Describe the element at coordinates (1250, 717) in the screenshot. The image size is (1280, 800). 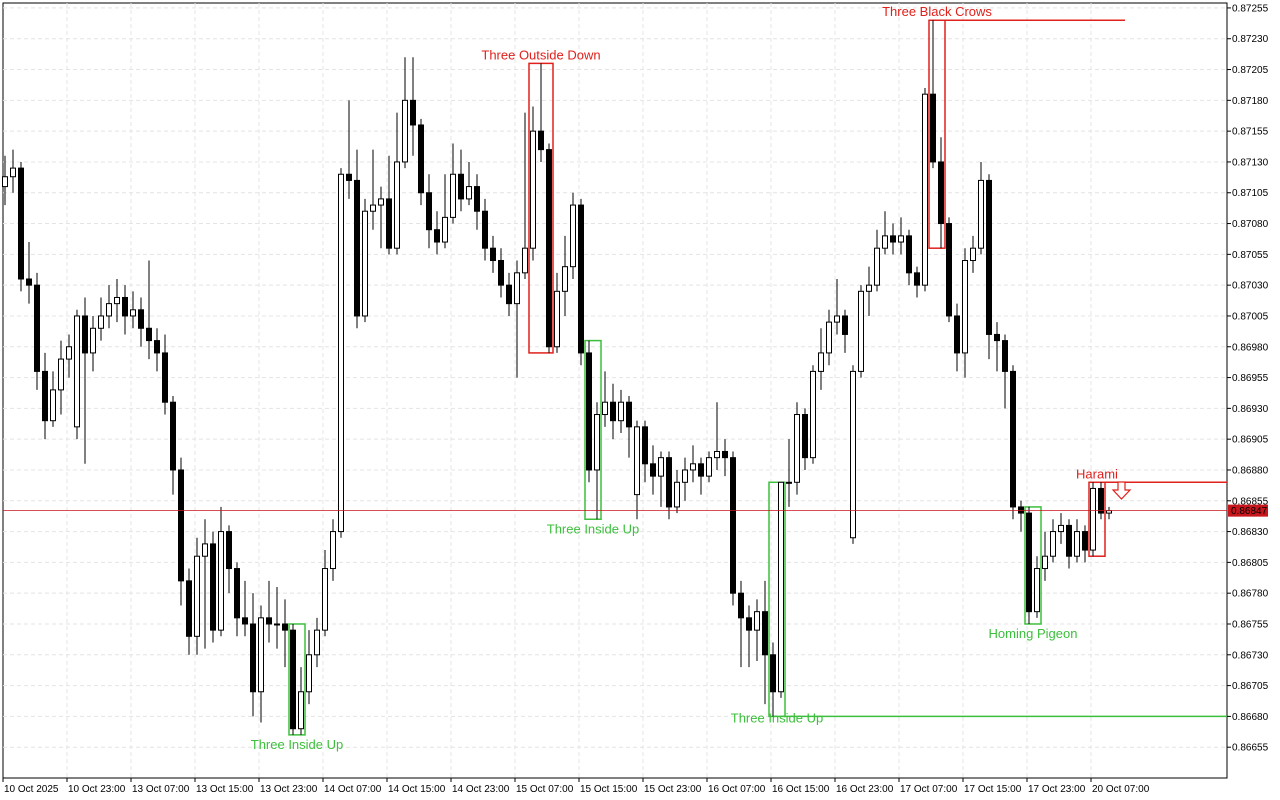
I see `y-tick-label: 0.86680` at that location.